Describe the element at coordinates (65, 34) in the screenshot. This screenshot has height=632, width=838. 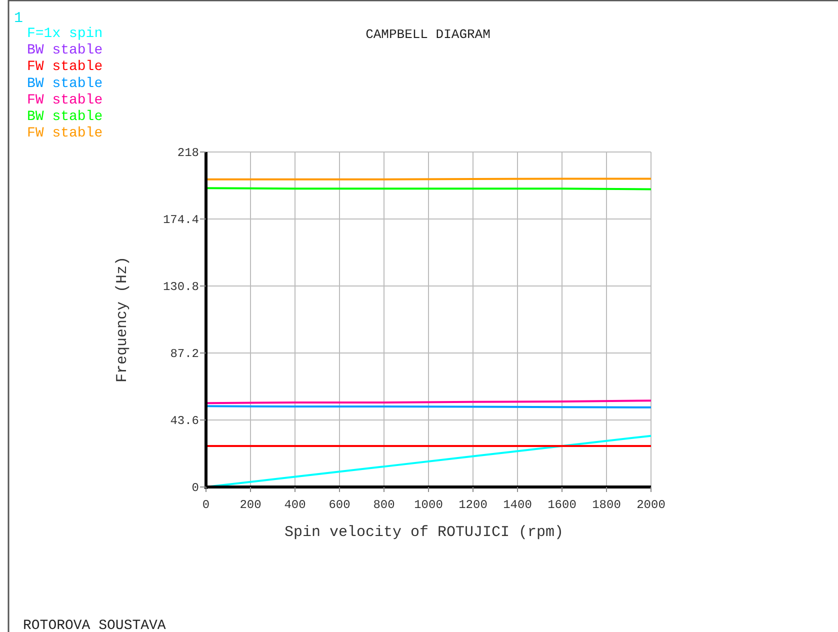
I see `text: F=1x spin` at that location.